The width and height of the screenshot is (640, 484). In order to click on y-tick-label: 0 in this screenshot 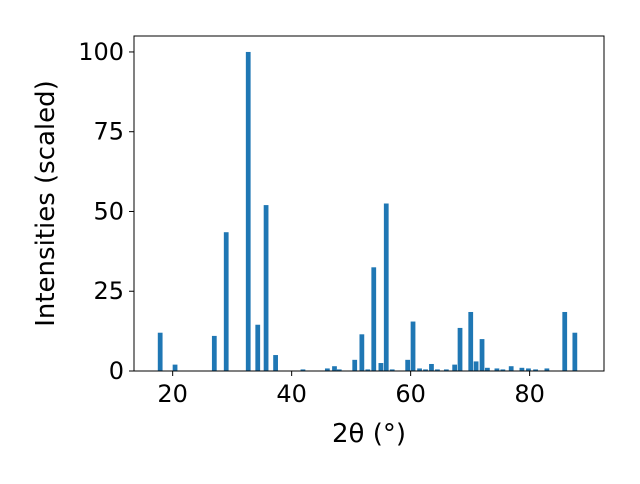, I will do `click(116, 371)`.